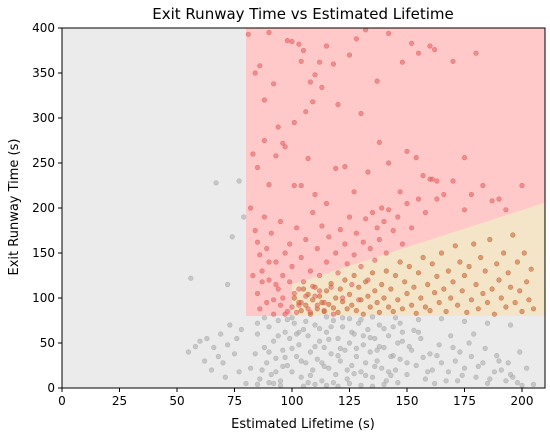 The height and width of the screenshot is (433, 550). Describe the element at coordinates (464, 401) in the screenshot. I see `x-tick-label: 175` at that location.